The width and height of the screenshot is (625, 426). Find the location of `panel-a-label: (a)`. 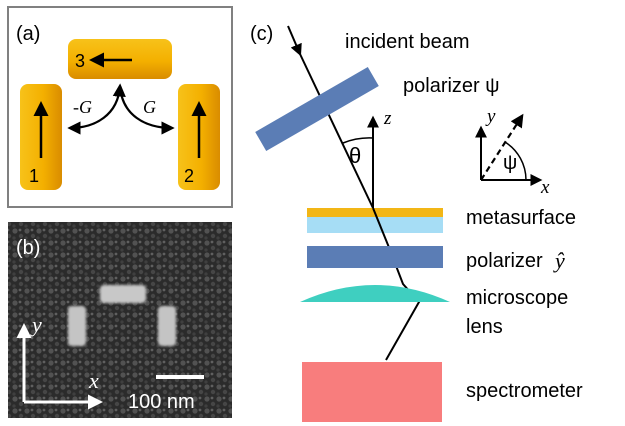

panel-a-label: (a) is located at coordinates (28, 34).